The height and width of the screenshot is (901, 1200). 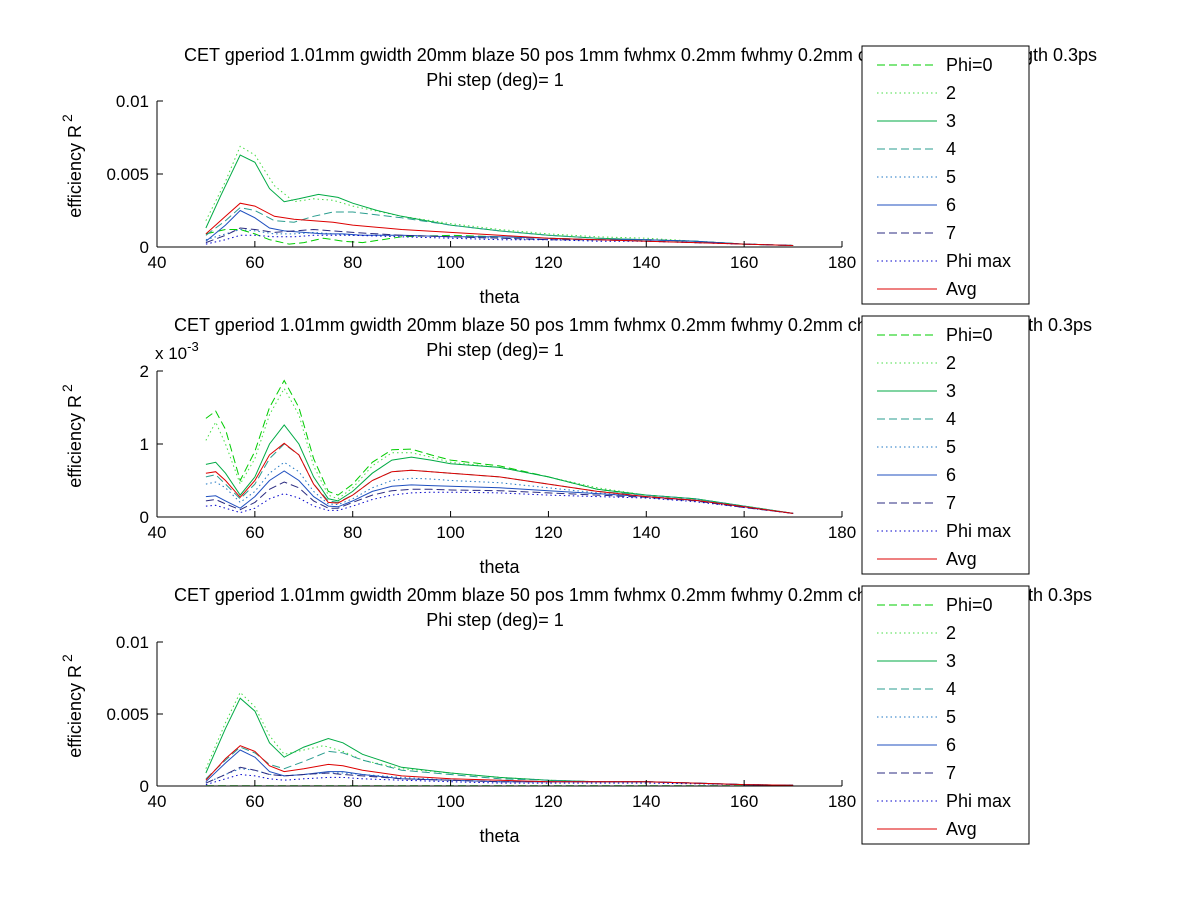 I want to click on y-tick-label: 1, so click(x=144, y=444).